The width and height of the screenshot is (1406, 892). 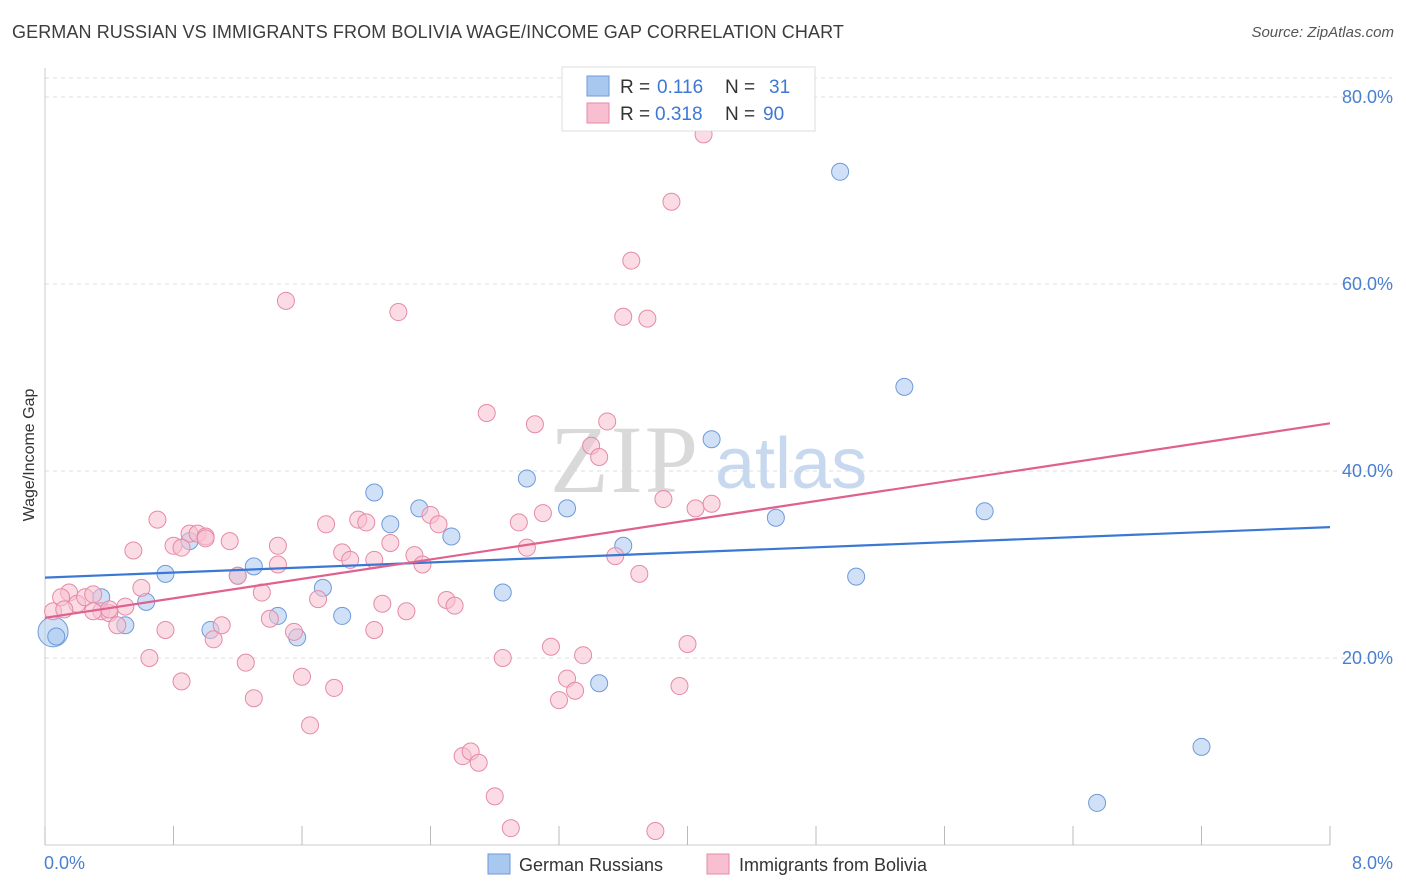 I want to click on legend-top: R = 0.116 N = 31 R = 0.318 N = 90, so click(x=688, y=99).